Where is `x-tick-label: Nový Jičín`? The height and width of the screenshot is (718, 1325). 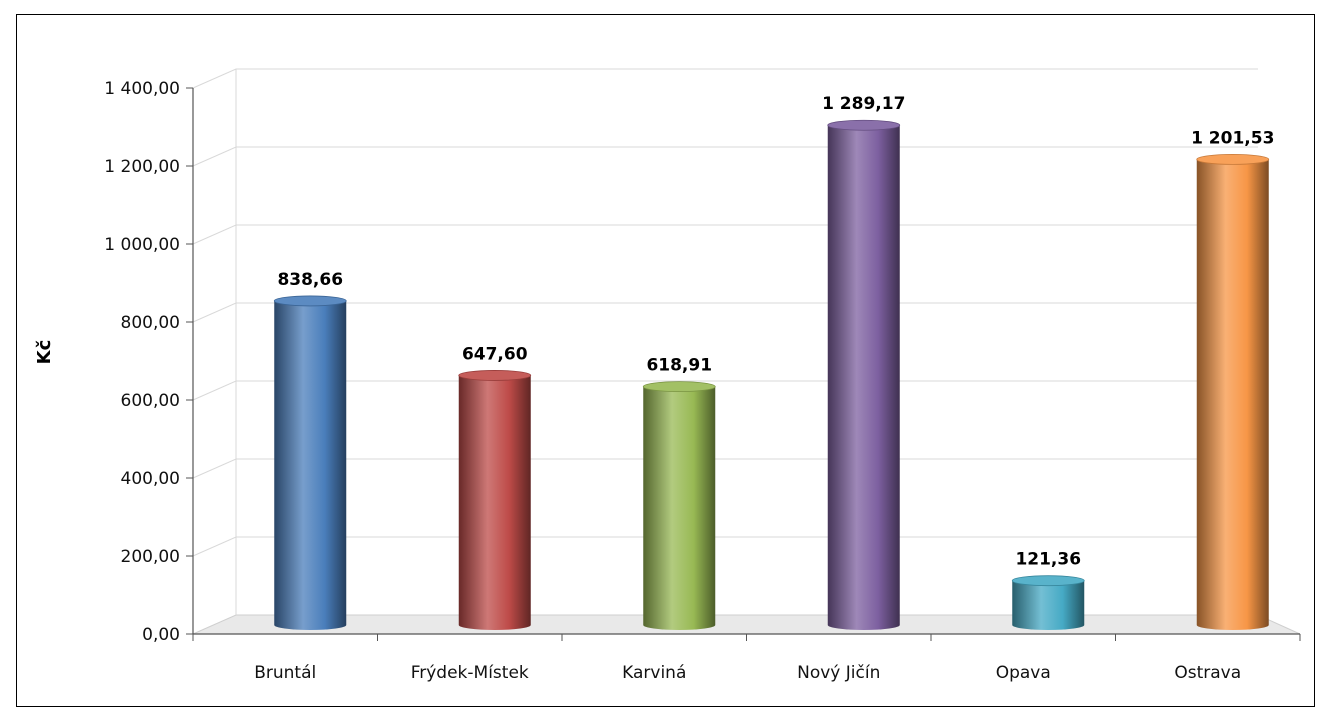 x-tick-label: Nový Jičín is located at coordinates (838, 673).